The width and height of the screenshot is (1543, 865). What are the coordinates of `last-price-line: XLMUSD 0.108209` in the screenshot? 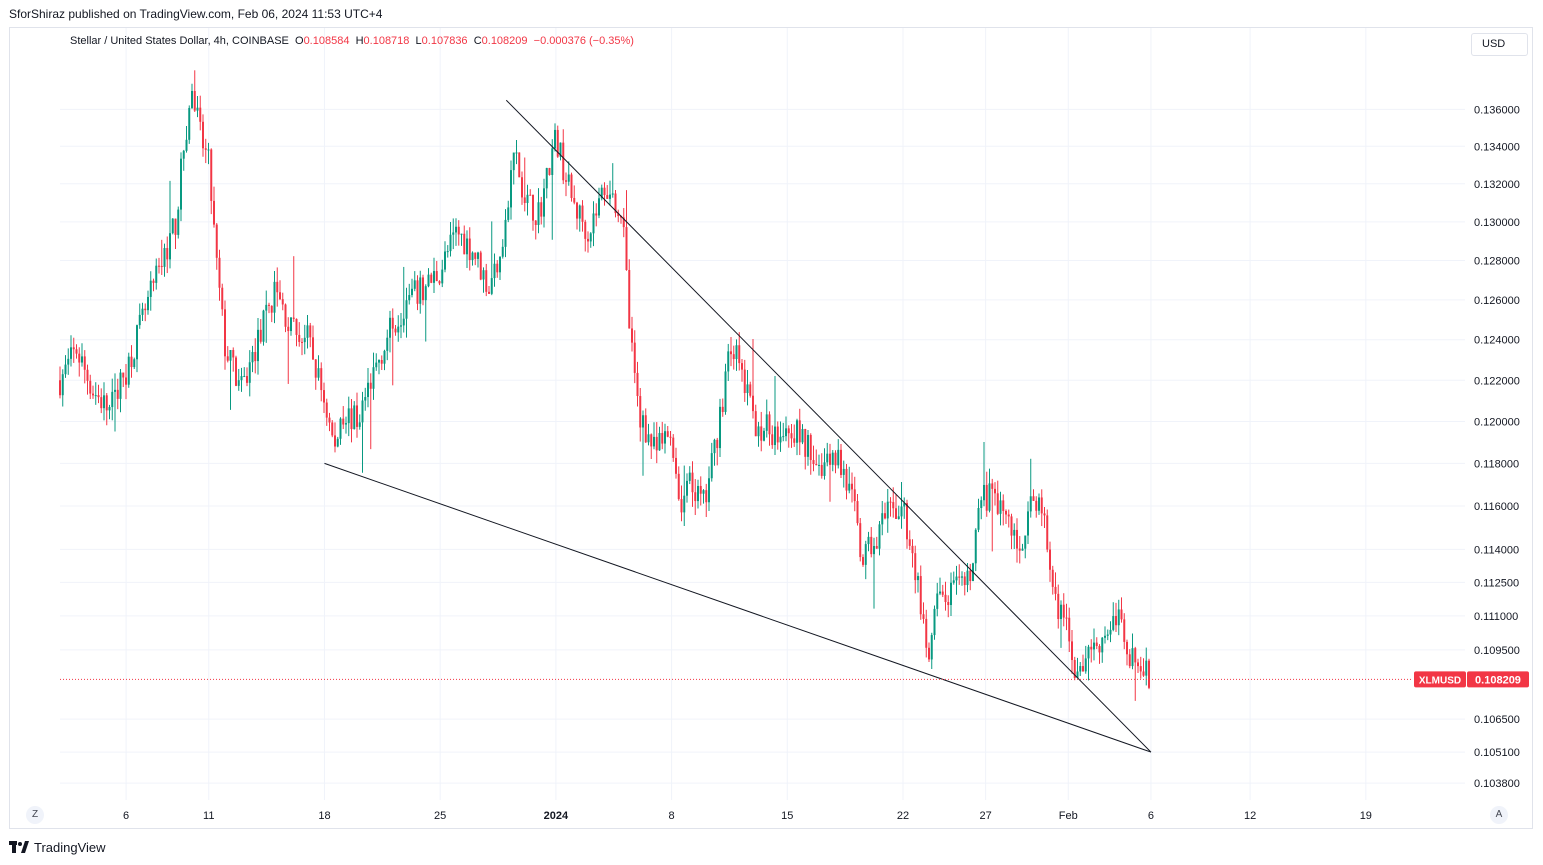 It's located at (794, 679).